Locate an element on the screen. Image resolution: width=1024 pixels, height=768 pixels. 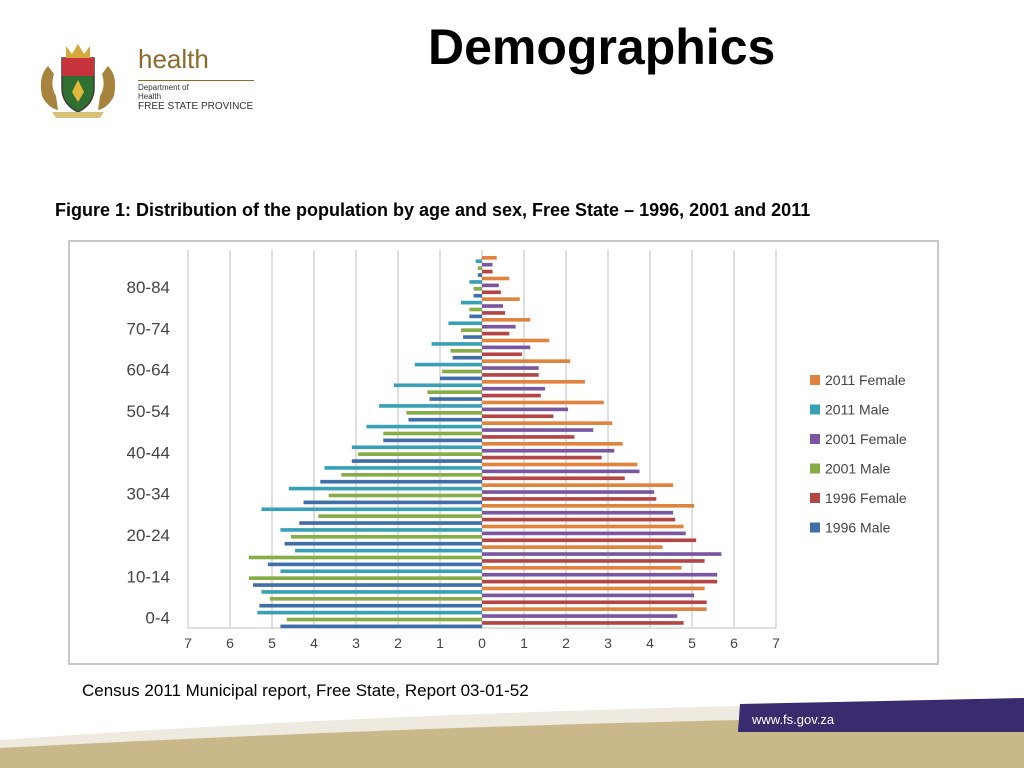
y-tick-label: 80-84 is located at coordinates (148, 287).